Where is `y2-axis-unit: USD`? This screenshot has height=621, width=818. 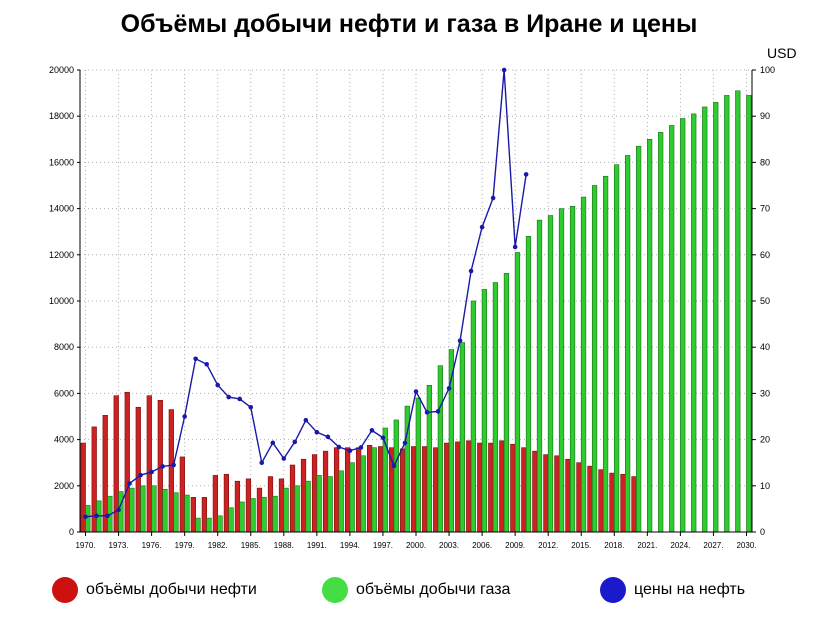 y2-axis-unit: USD is located at coordinates (782, 53).